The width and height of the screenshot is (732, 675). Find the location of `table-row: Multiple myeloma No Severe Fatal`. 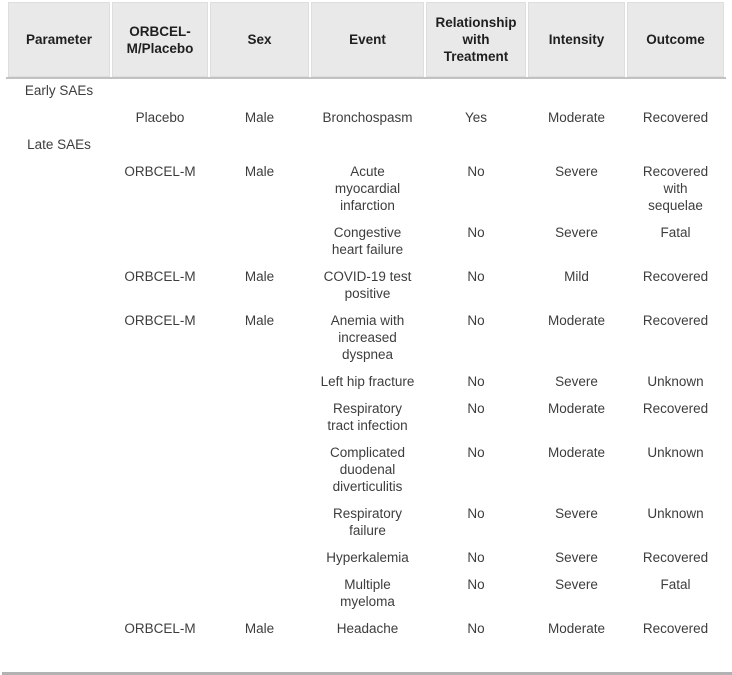

table-row: Multiple myeloma No Severe Fatal is located at coordinates (366, 593).